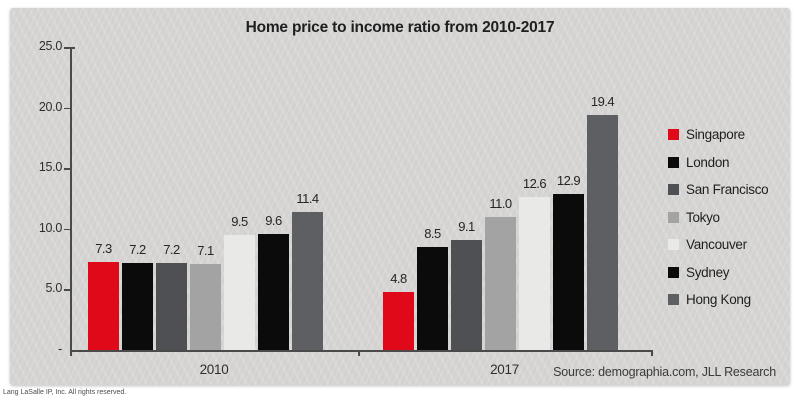 This screenshot has height=405, width=800. Describe the element at coordinates (50, 46) in the screenshot. I see `y-tick-label: 25.0` at that location.